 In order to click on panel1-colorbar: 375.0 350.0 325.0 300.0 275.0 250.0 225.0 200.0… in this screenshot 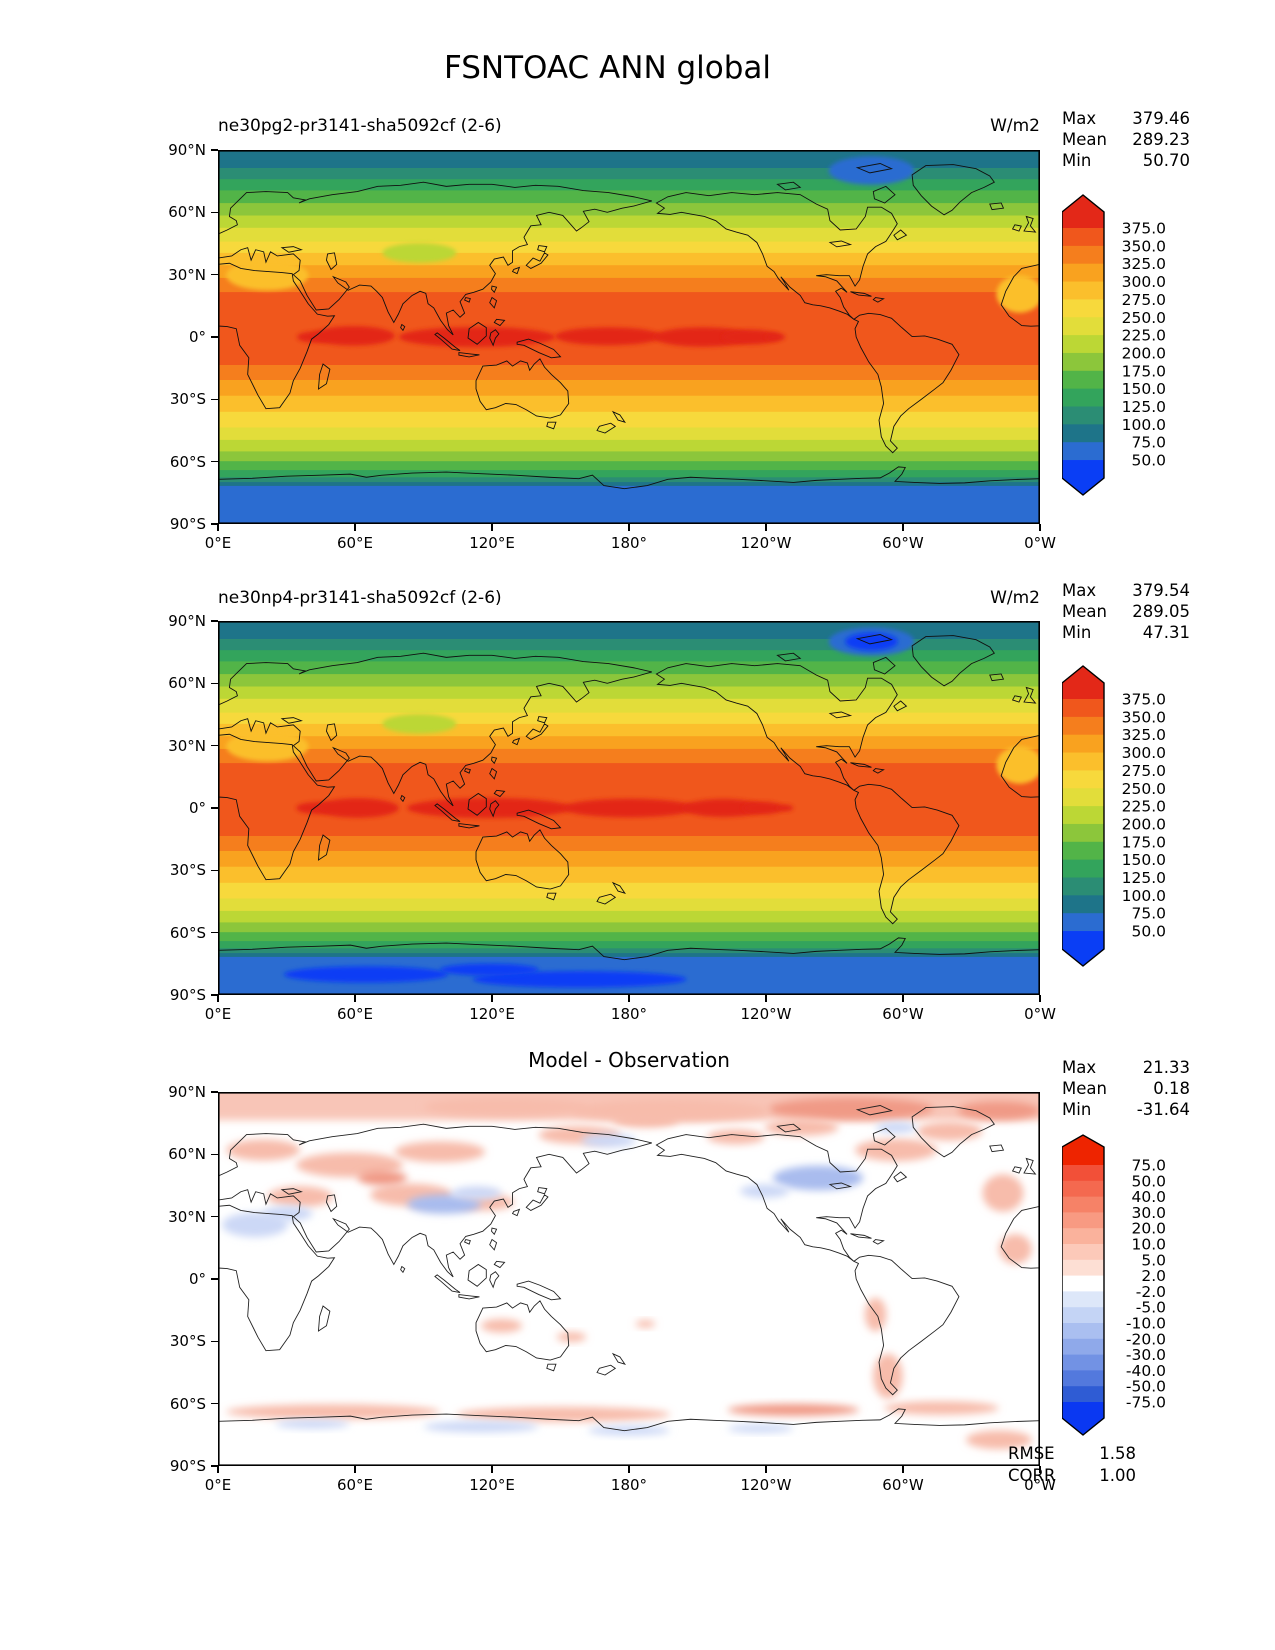, I will do `click(1117, 346)`.